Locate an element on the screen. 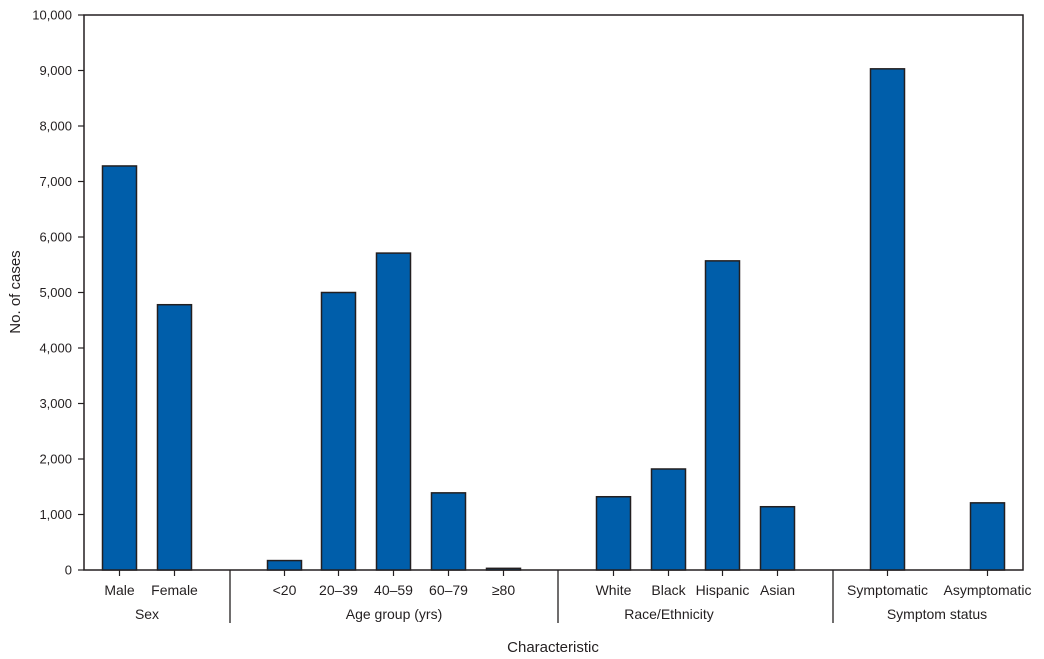 The image size is (1044, 659). x-category-label: 60–79 is located at coordinates (448, 590).